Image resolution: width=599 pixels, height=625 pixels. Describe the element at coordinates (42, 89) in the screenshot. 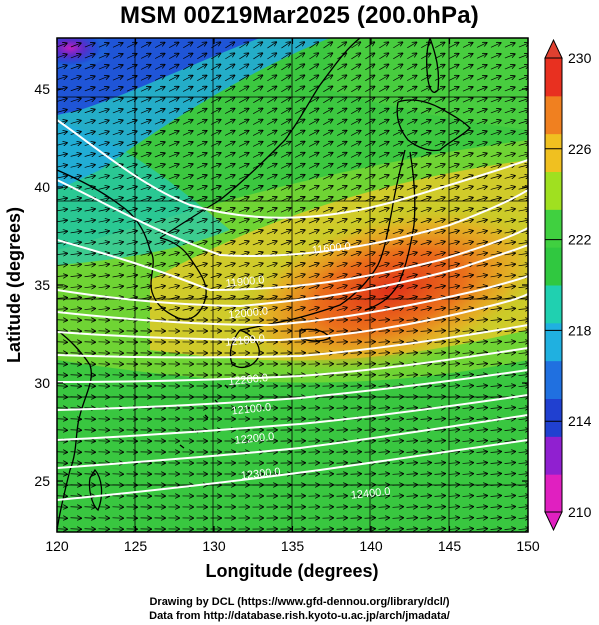

I see `y-tick-label: 45` at that location.